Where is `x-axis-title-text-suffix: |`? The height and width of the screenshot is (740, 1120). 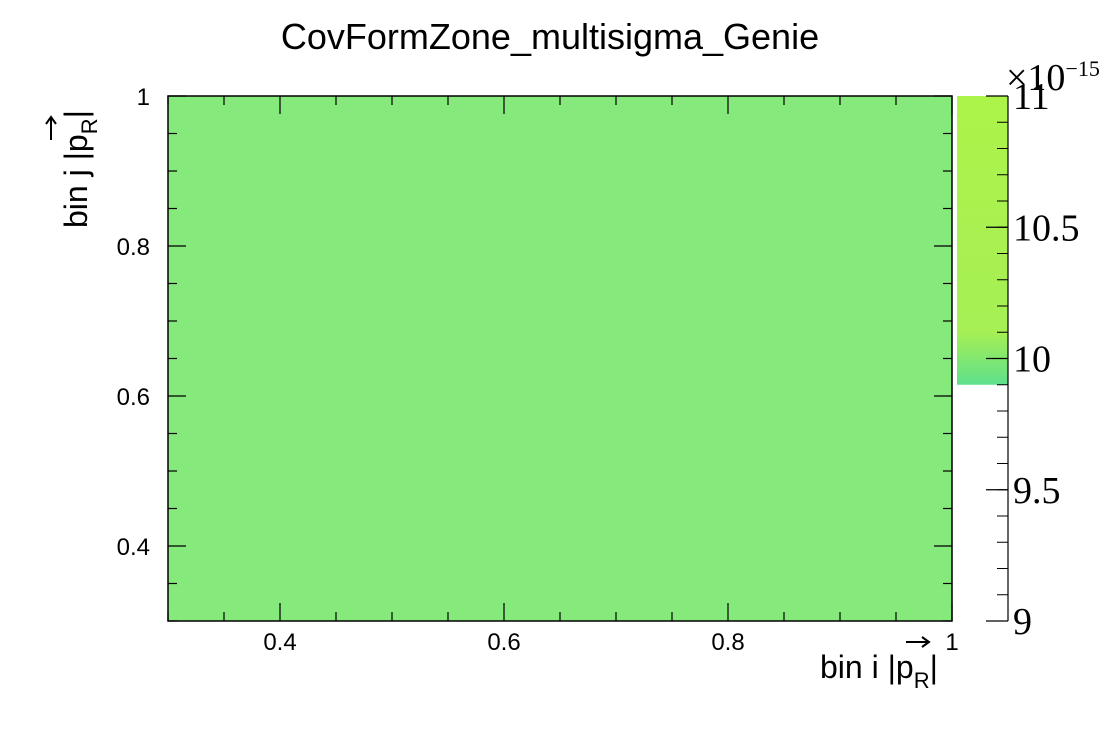
x-axis-title-text-suffix: | is located at coordinates (934, 667).